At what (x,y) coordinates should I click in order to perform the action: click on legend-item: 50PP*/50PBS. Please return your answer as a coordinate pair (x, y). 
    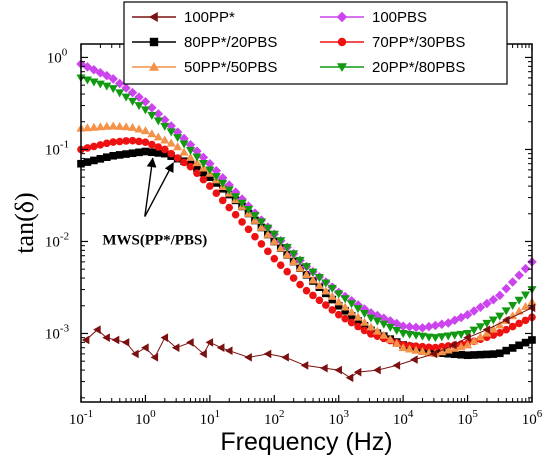
    Looking at the image, I should click on (204, 67).